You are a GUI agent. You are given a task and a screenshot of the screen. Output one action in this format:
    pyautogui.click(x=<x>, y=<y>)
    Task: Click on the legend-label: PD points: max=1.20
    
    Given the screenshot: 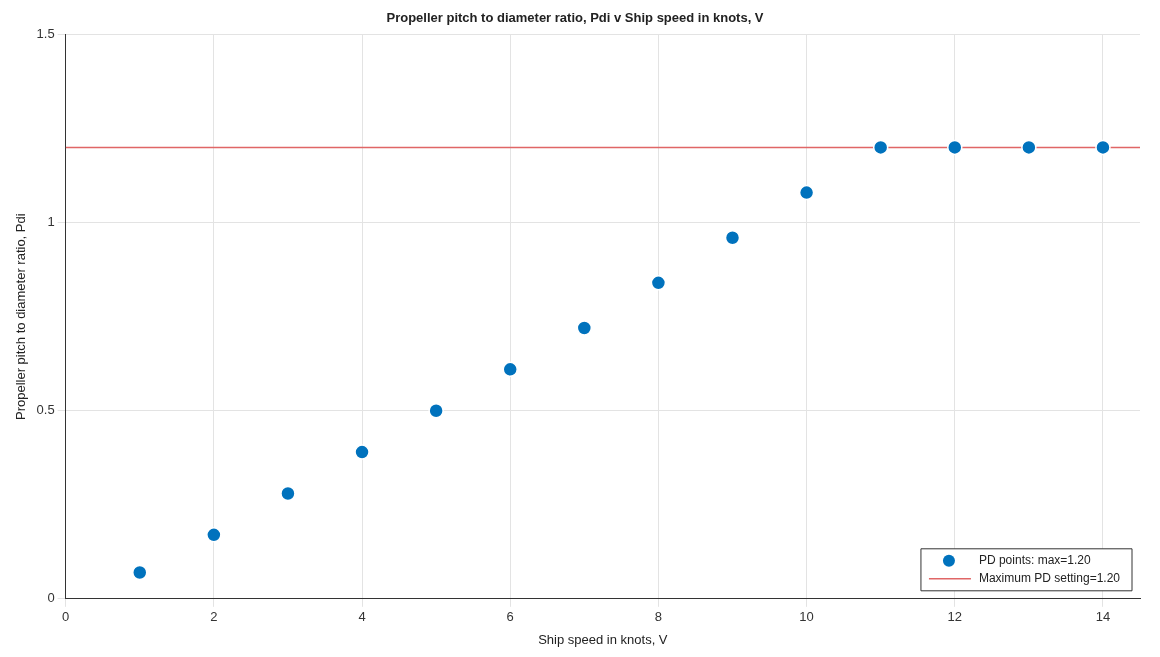 What is the action you would take?
    pyautogui.click(x=1034, y=560)
    